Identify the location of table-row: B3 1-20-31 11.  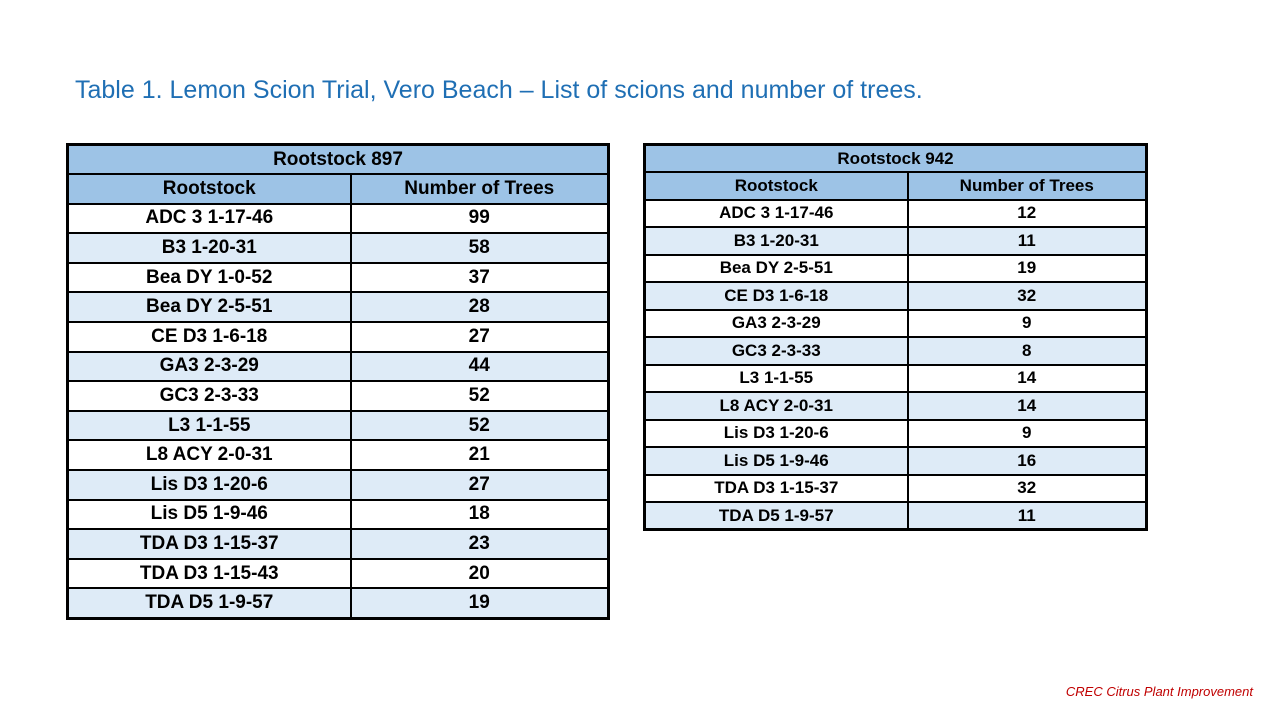
(895, 241).